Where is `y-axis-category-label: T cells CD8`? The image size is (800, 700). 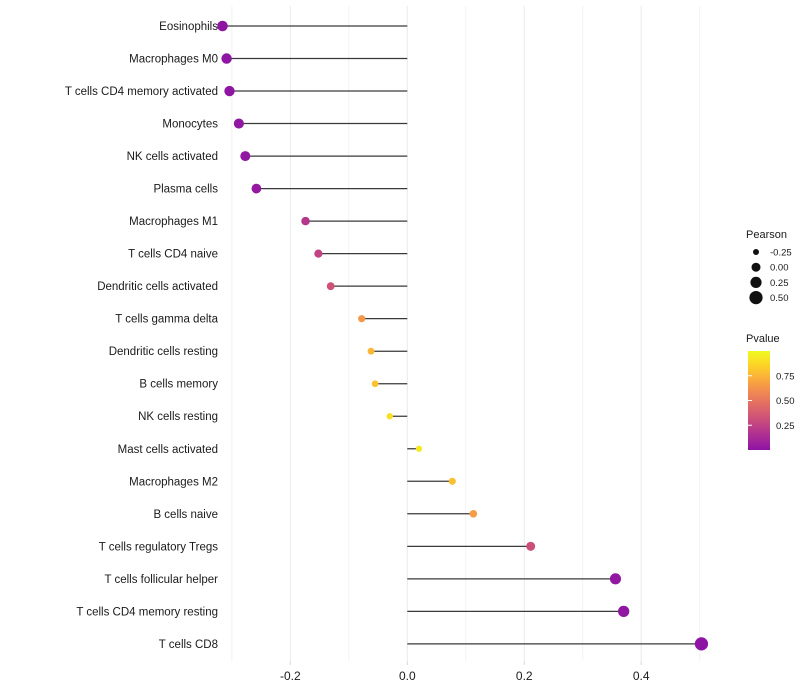 y-axis-category-label: T cells CD8 is located at coordinates (188, 645).